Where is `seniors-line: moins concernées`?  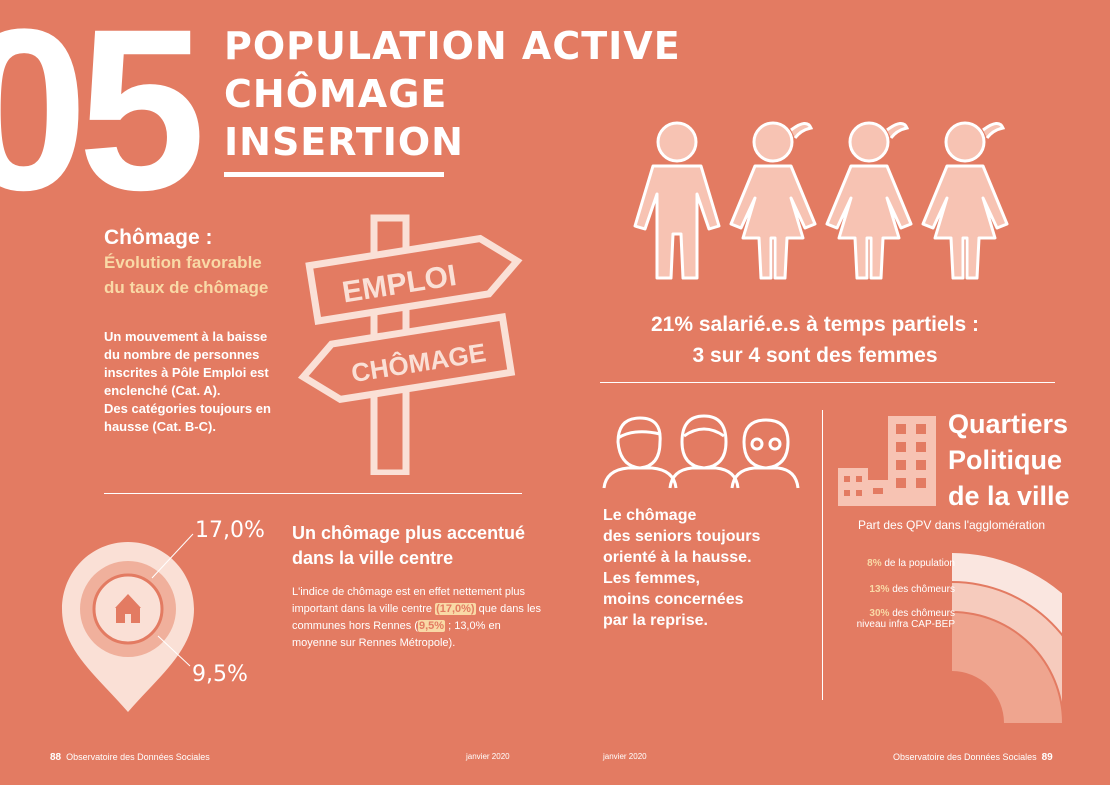
seniors-line: moins concernées is located at coordinates (673, 599).